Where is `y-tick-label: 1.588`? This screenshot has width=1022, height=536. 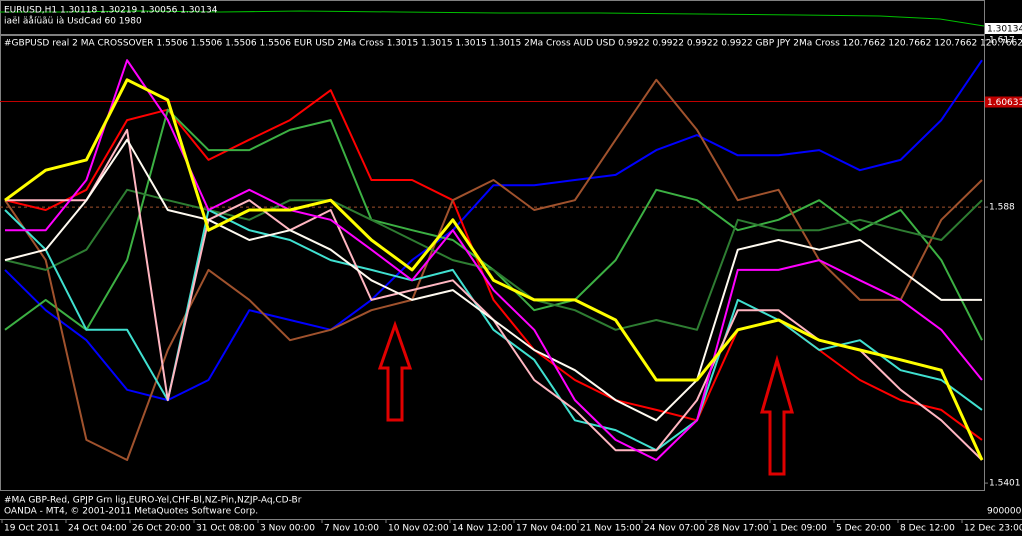
y-tick-label: 1.588 is located at coordinates (1002, 208).